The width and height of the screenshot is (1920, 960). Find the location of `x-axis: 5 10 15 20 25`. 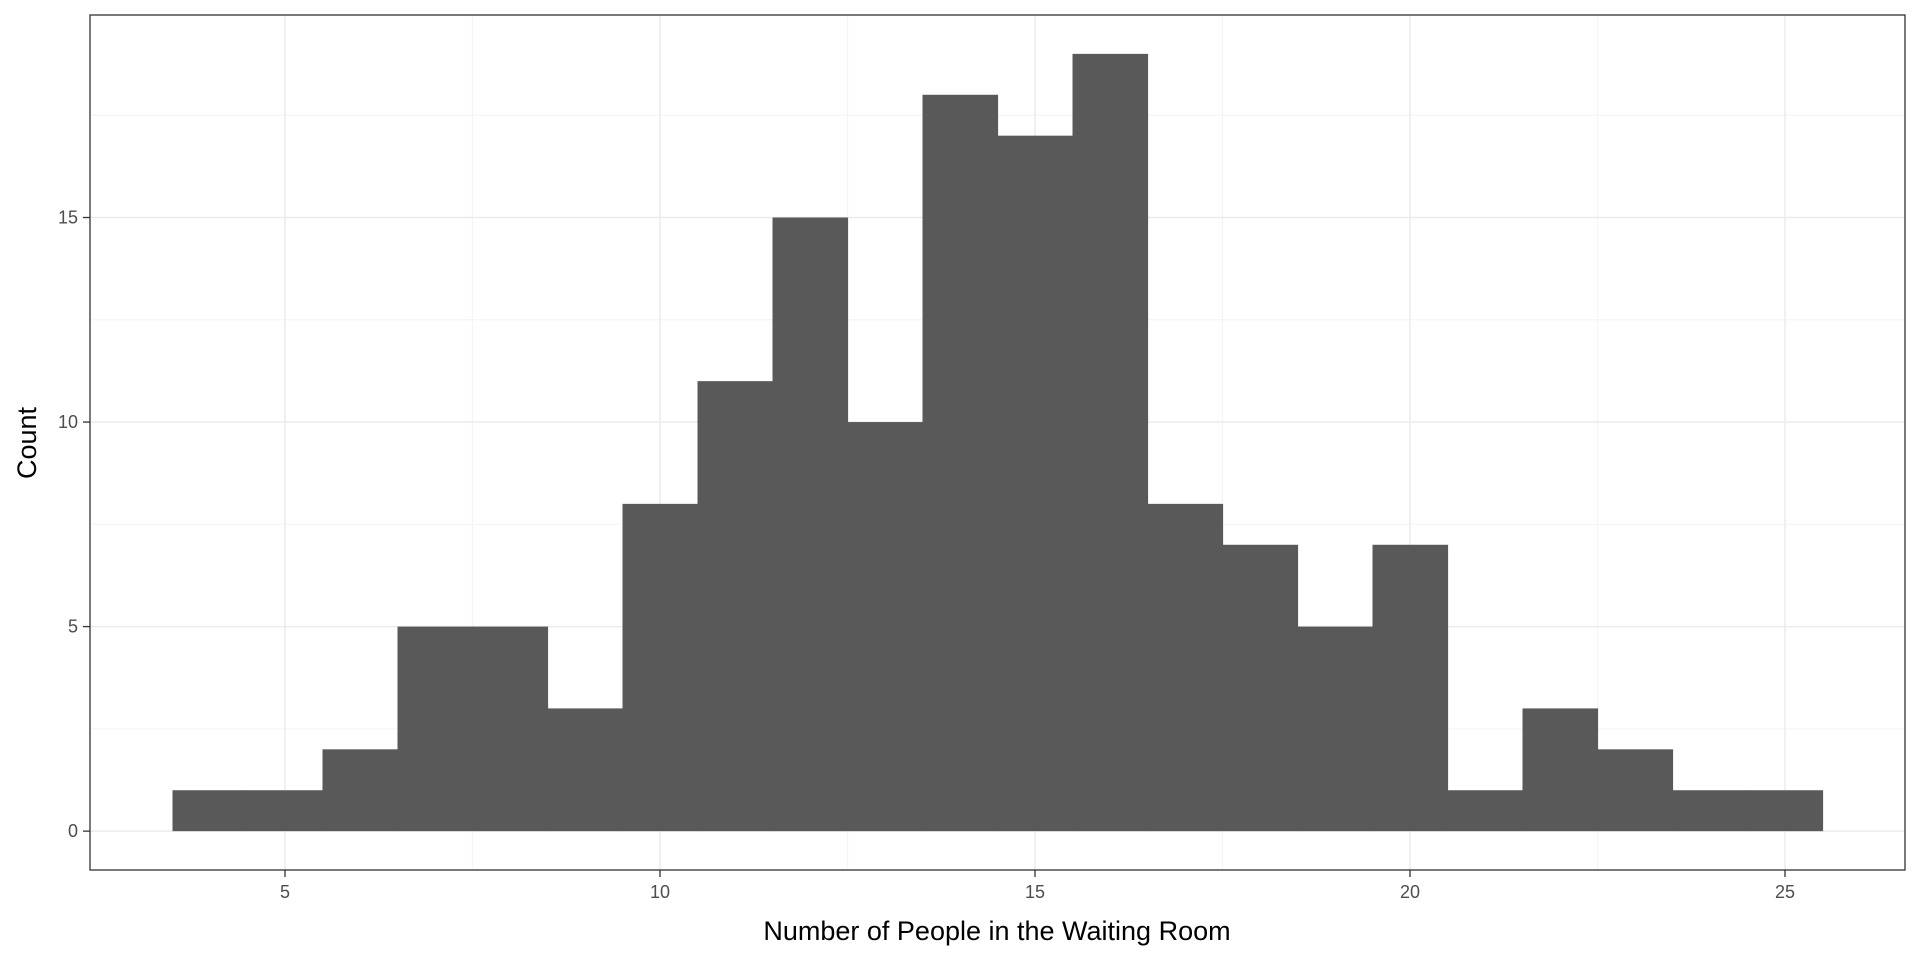

x-axis: 5 10 15 20 25 is located at coordinates (1037, 886).